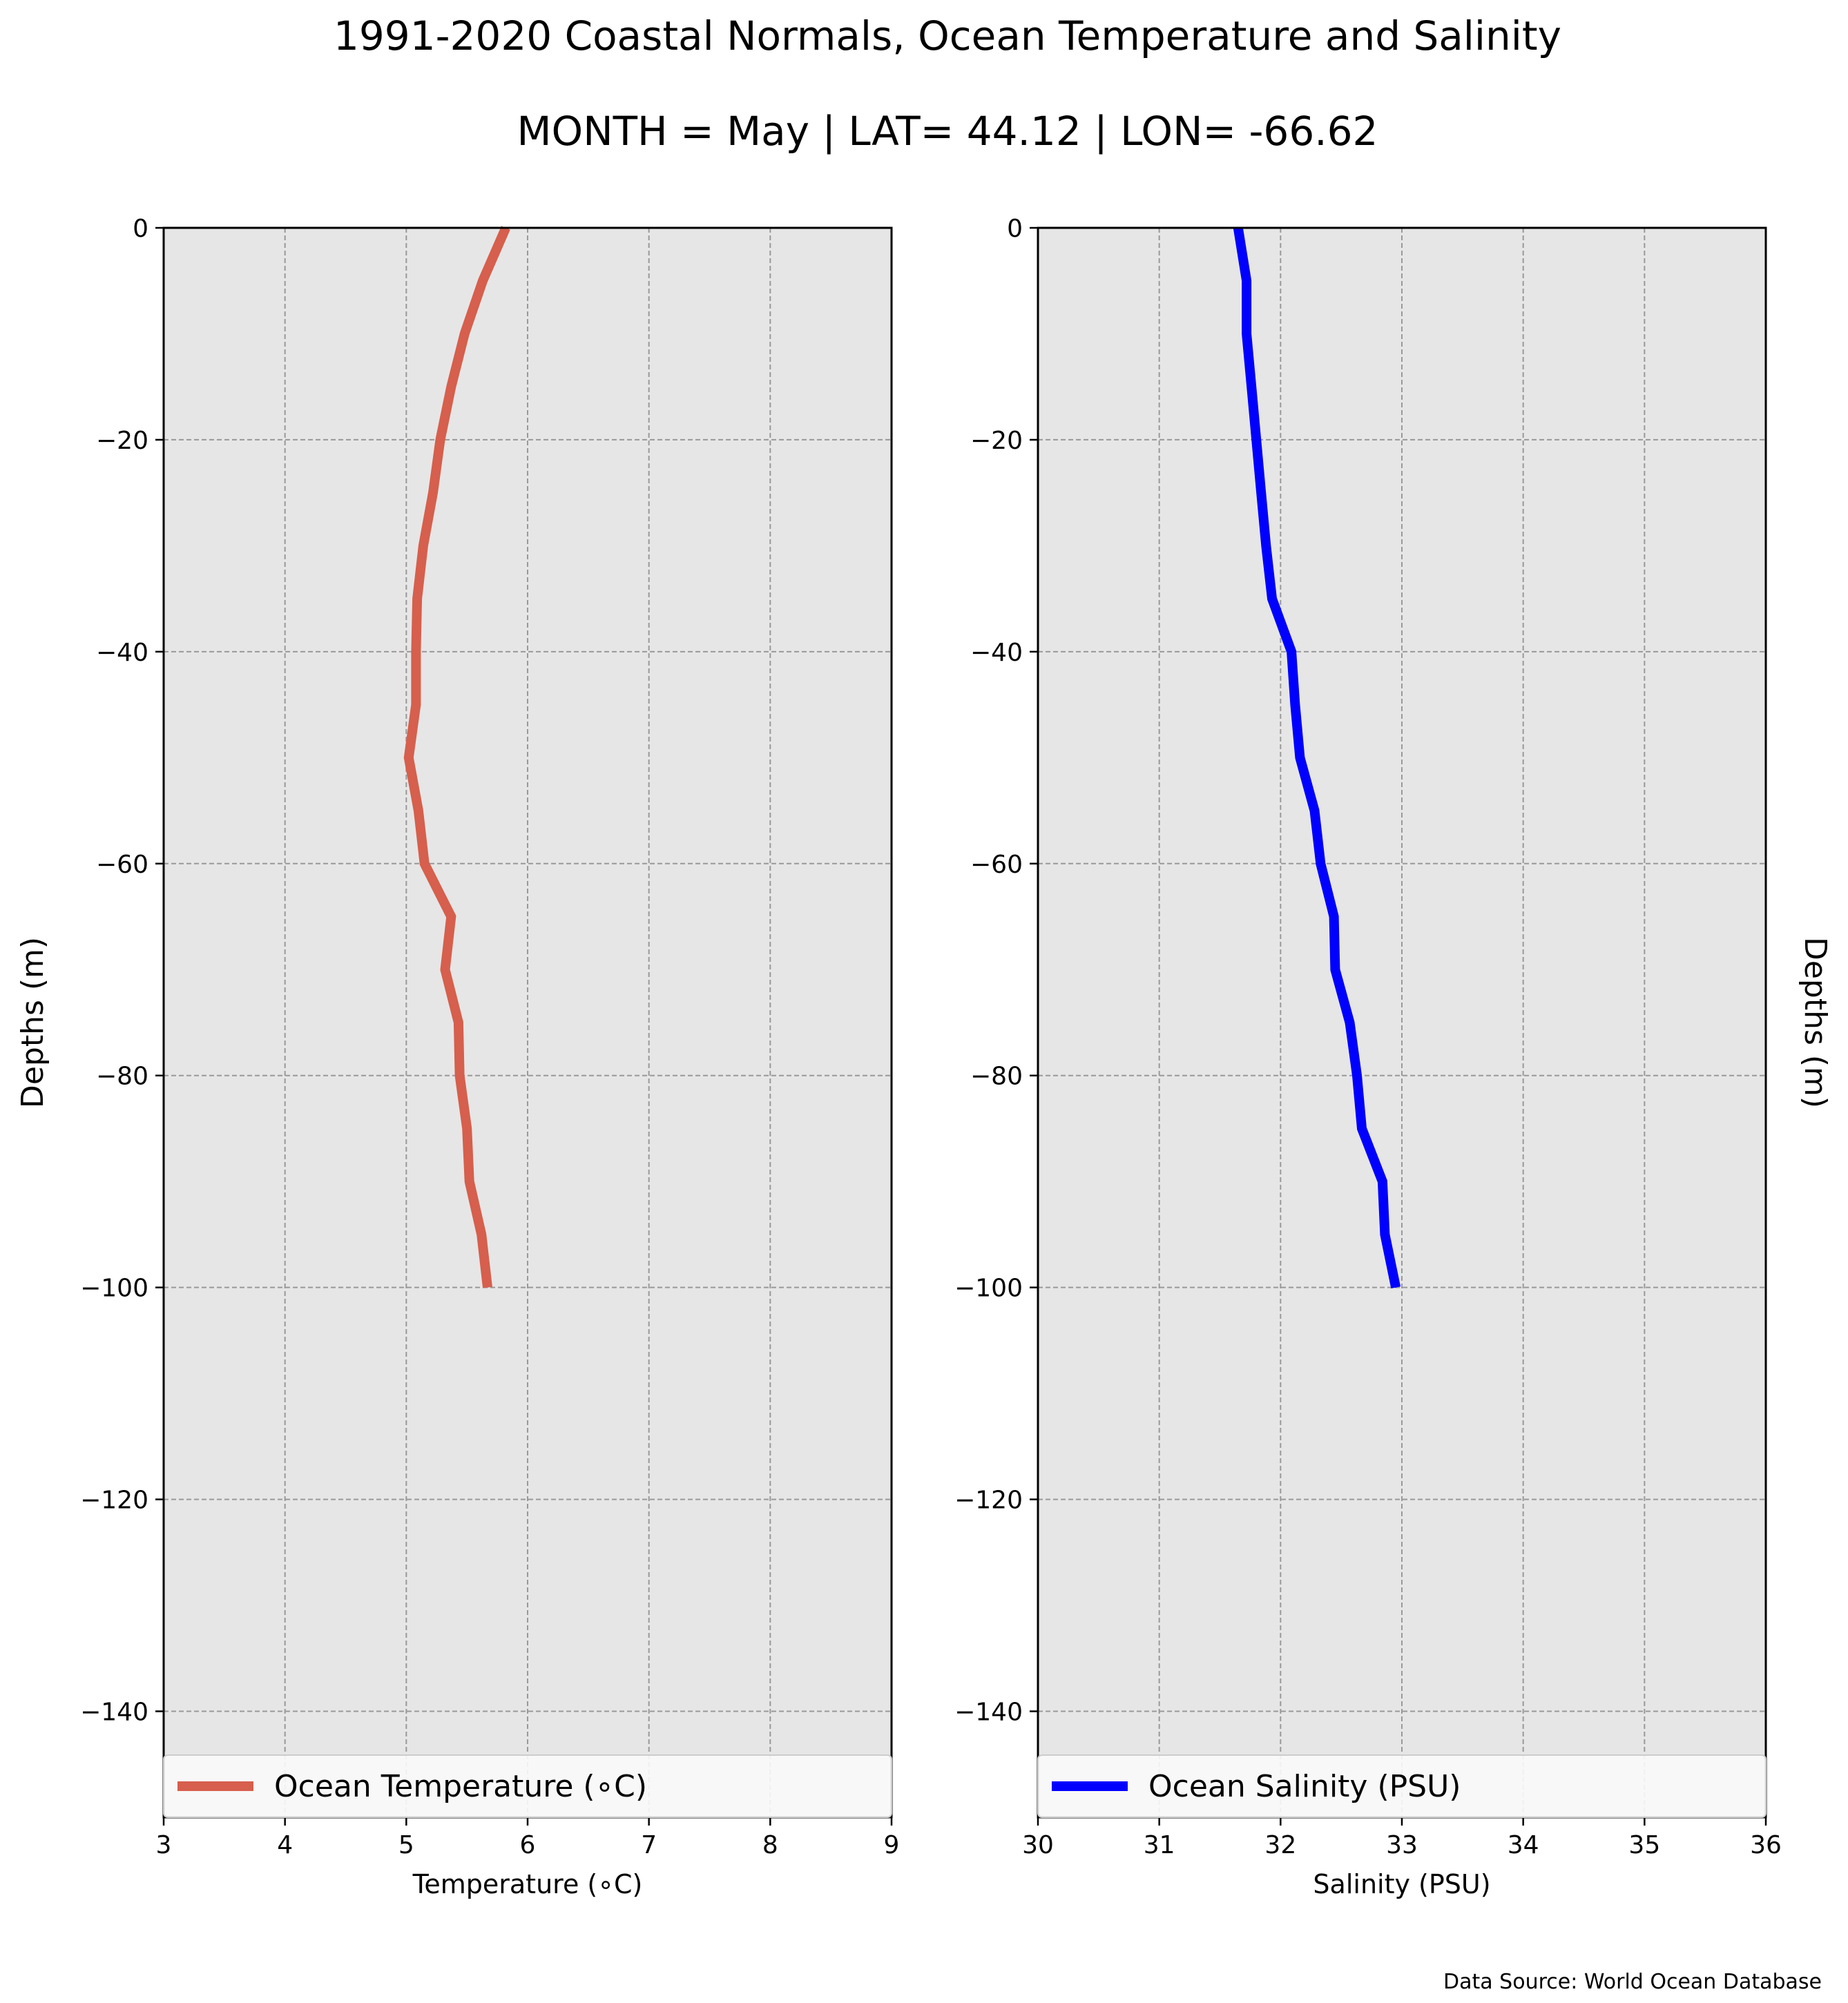 This screenshot has width=1848, height=2003. I want to click on x-tick-label: 35, so click(1644, 1845).